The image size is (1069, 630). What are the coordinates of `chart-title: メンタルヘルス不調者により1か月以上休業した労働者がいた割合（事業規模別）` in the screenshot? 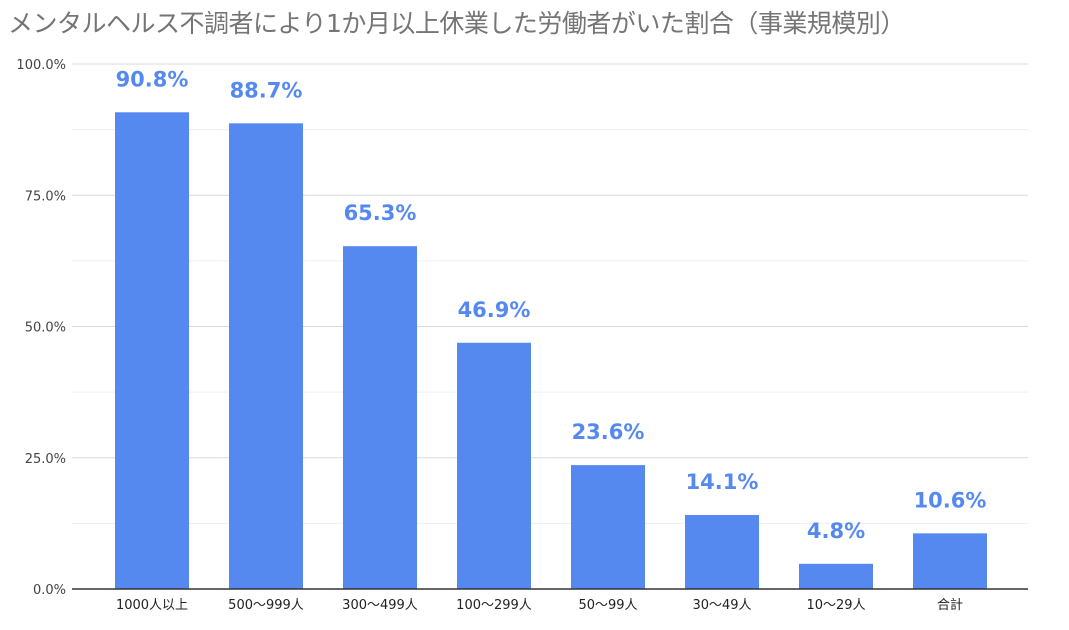 It's located at (456, 23).